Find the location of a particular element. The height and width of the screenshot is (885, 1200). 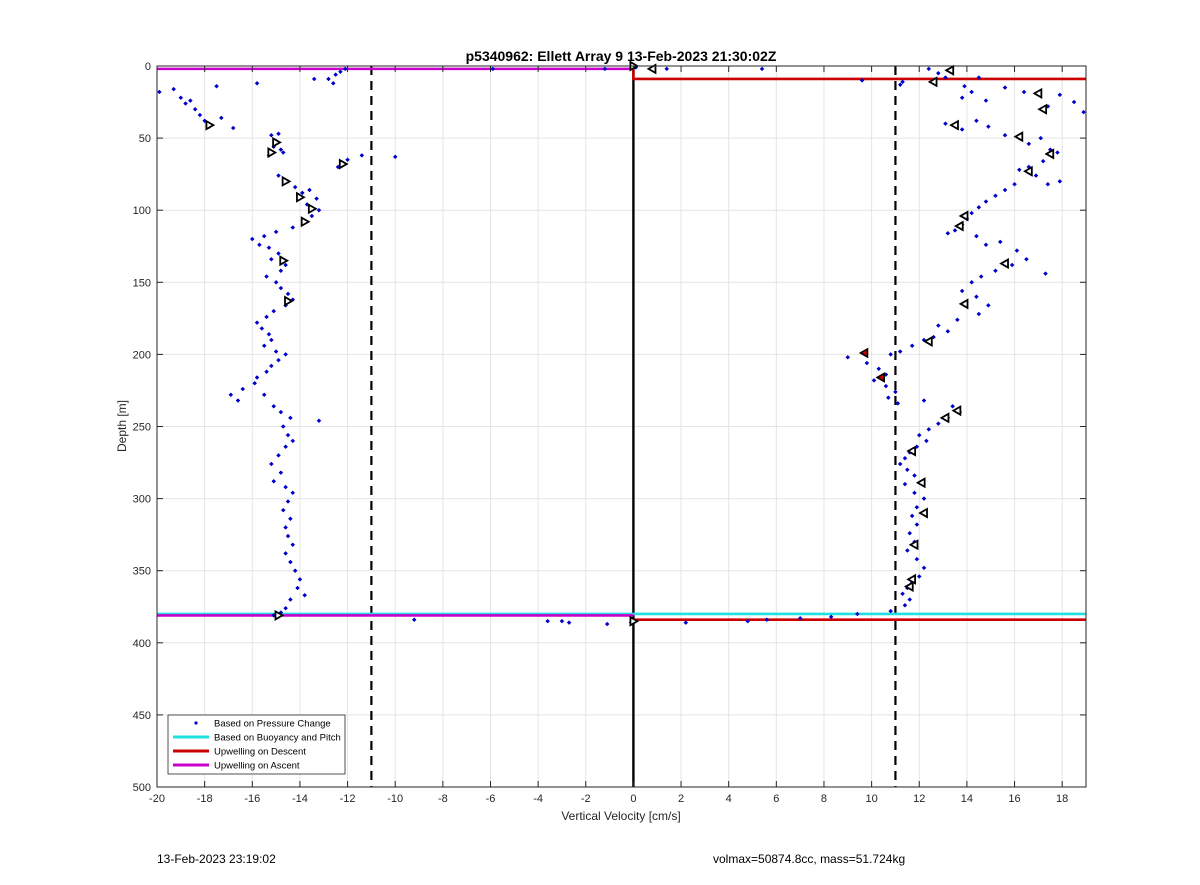

legend-label: Based on Pressure Change is located at coordinates (272, 724).